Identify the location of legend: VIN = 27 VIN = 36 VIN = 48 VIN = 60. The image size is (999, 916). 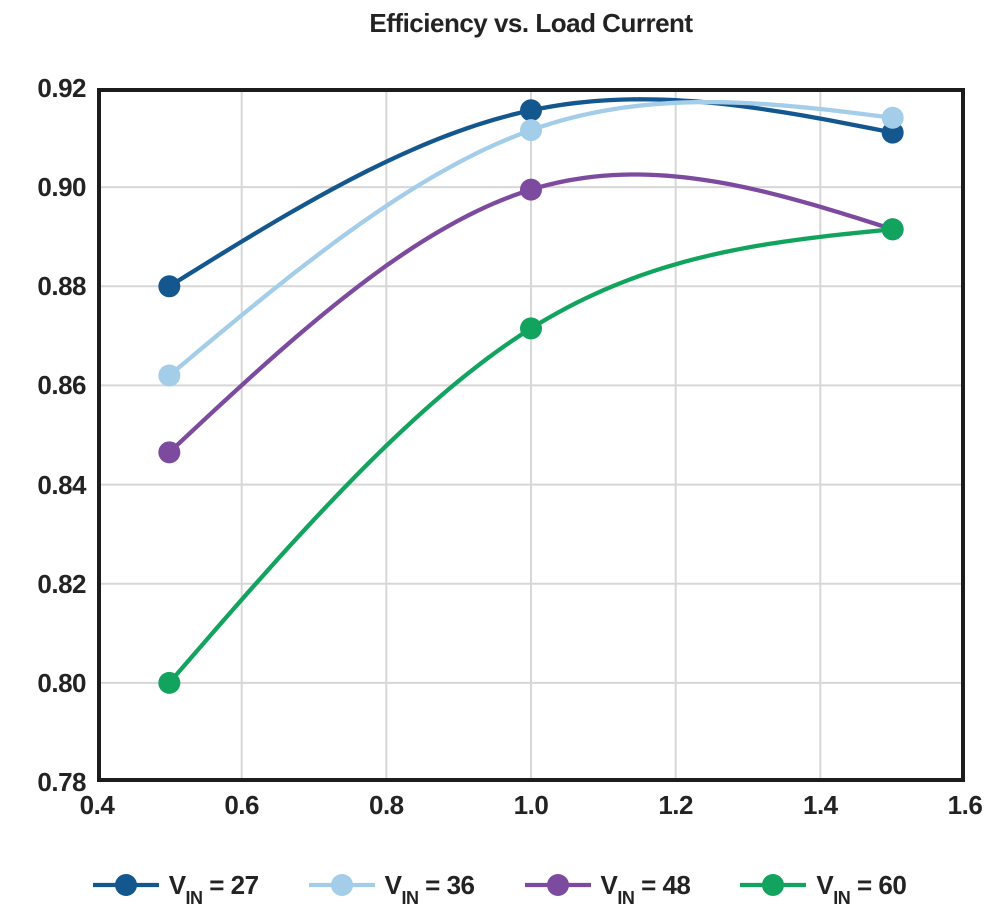
(499, 885).